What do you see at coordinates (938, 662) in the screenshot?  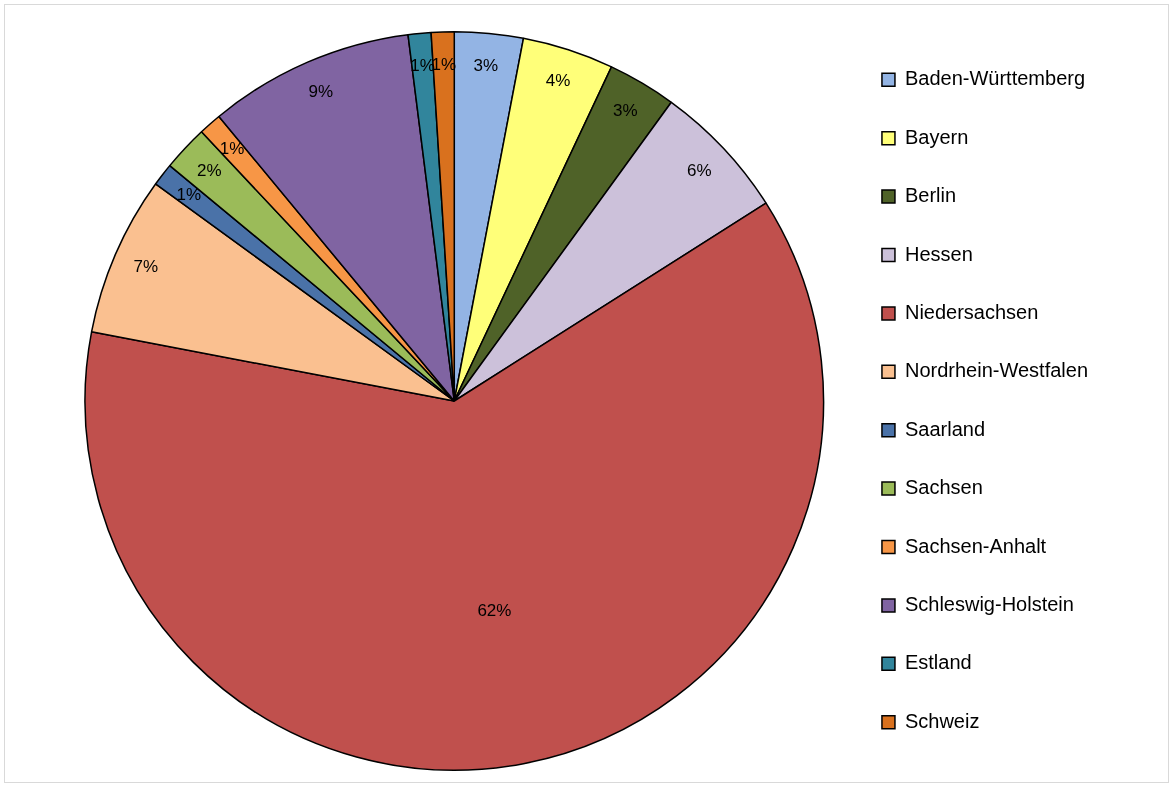 I see `legend-label: Estland` at bounding box center [938, 662].